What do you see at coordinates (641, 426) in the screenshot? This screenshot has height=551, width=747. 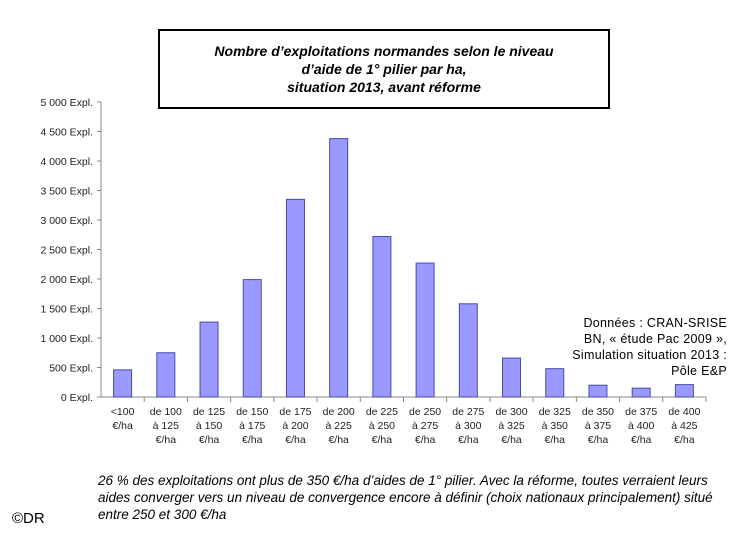 I see `x-tick-label: à 400` at bounding box center [641, 426].